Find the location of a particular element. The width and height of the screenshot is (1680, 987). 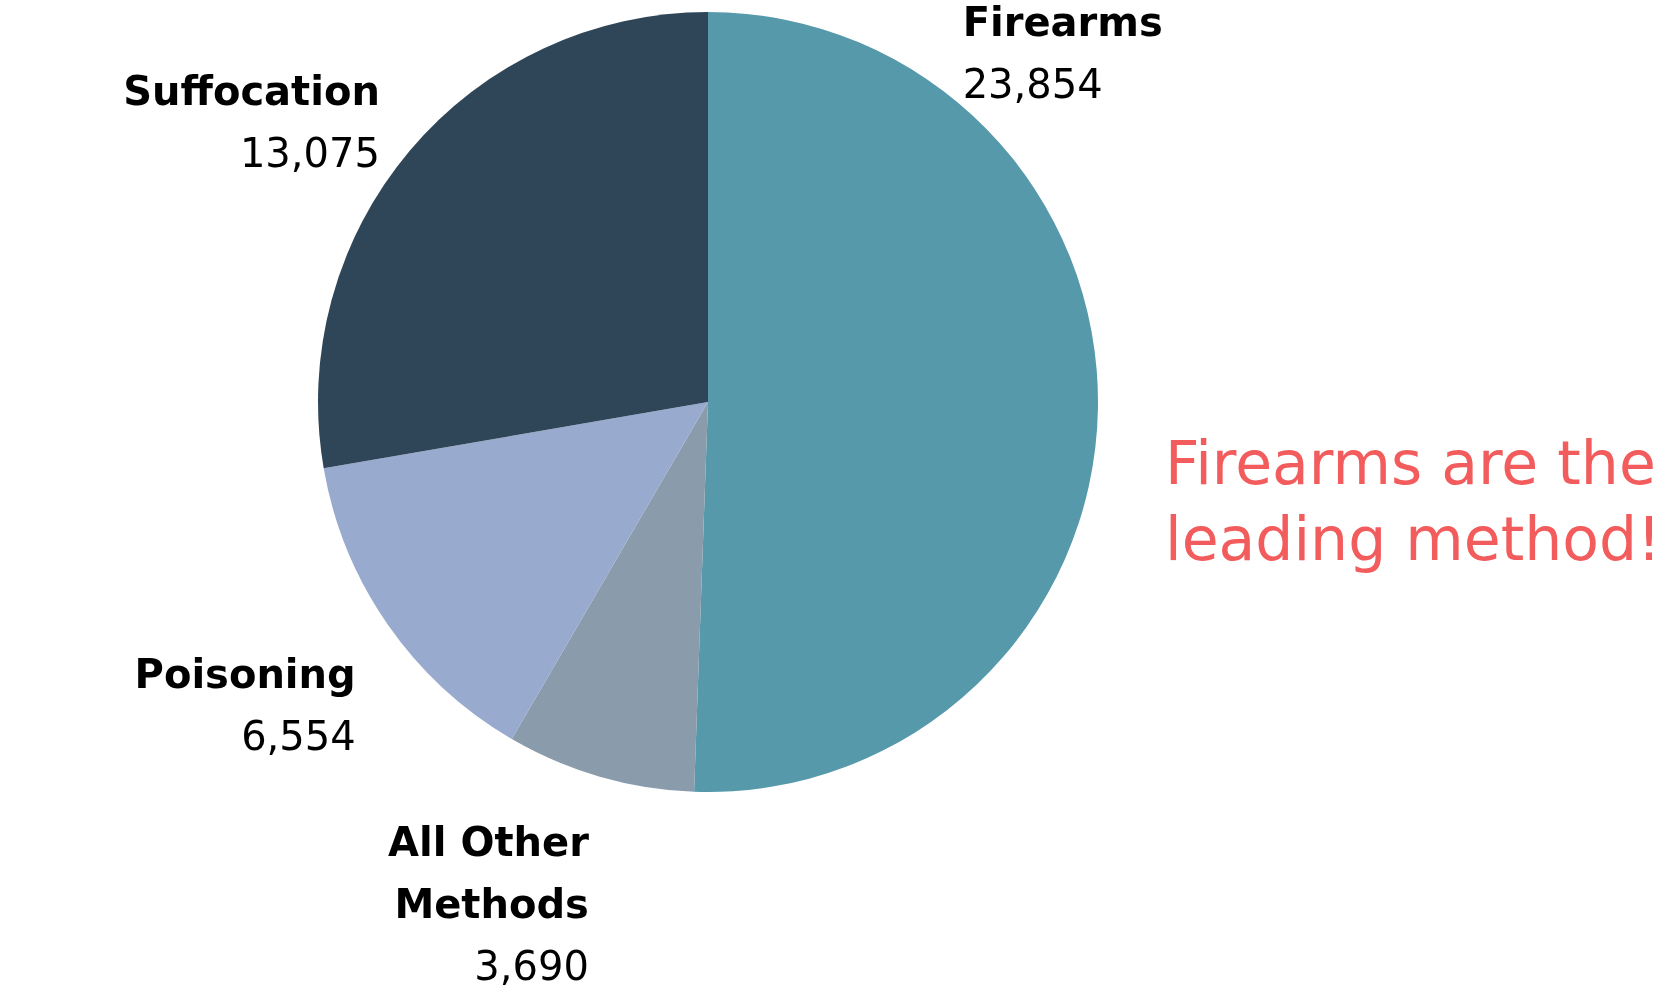

slice-label: Firearms is located at coordinates (1062, 23).